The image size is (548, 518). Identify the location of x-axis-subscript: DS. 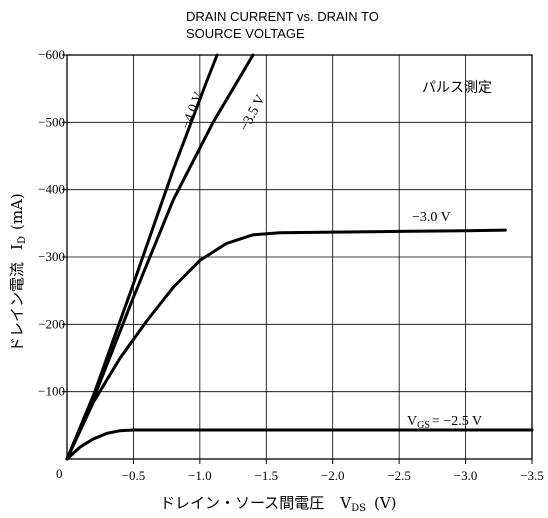
(358, 508).